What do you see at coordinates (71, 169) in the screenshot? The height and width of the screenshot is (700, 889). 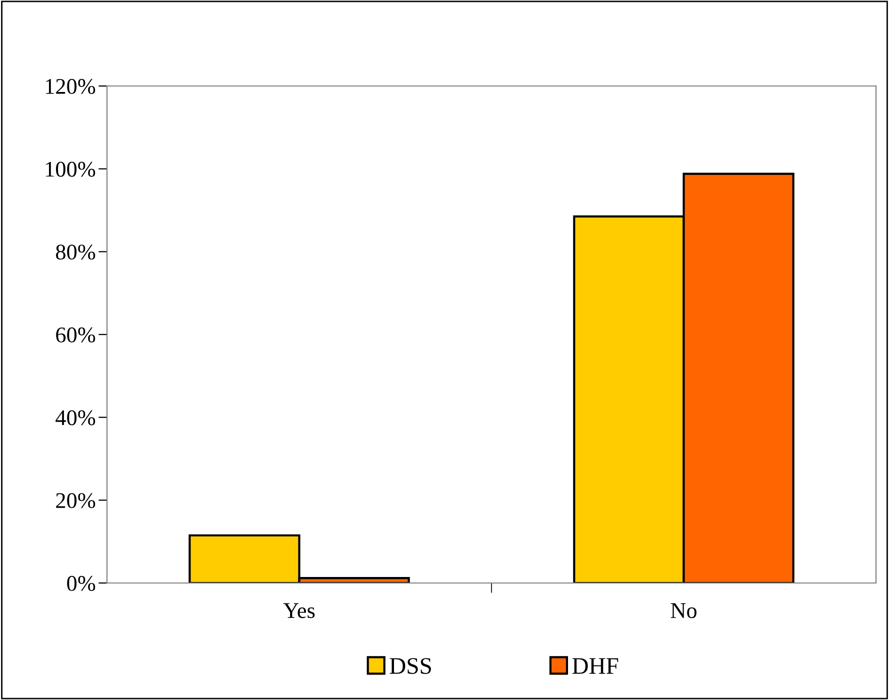 I see `y-tick-label: 100%` at bounding box center [71, 169].